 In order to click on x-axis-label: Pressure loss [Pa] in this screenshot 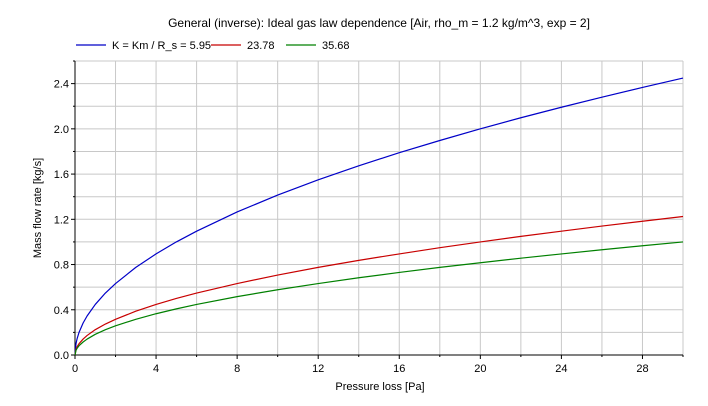, I will do `click(379, 387)`.